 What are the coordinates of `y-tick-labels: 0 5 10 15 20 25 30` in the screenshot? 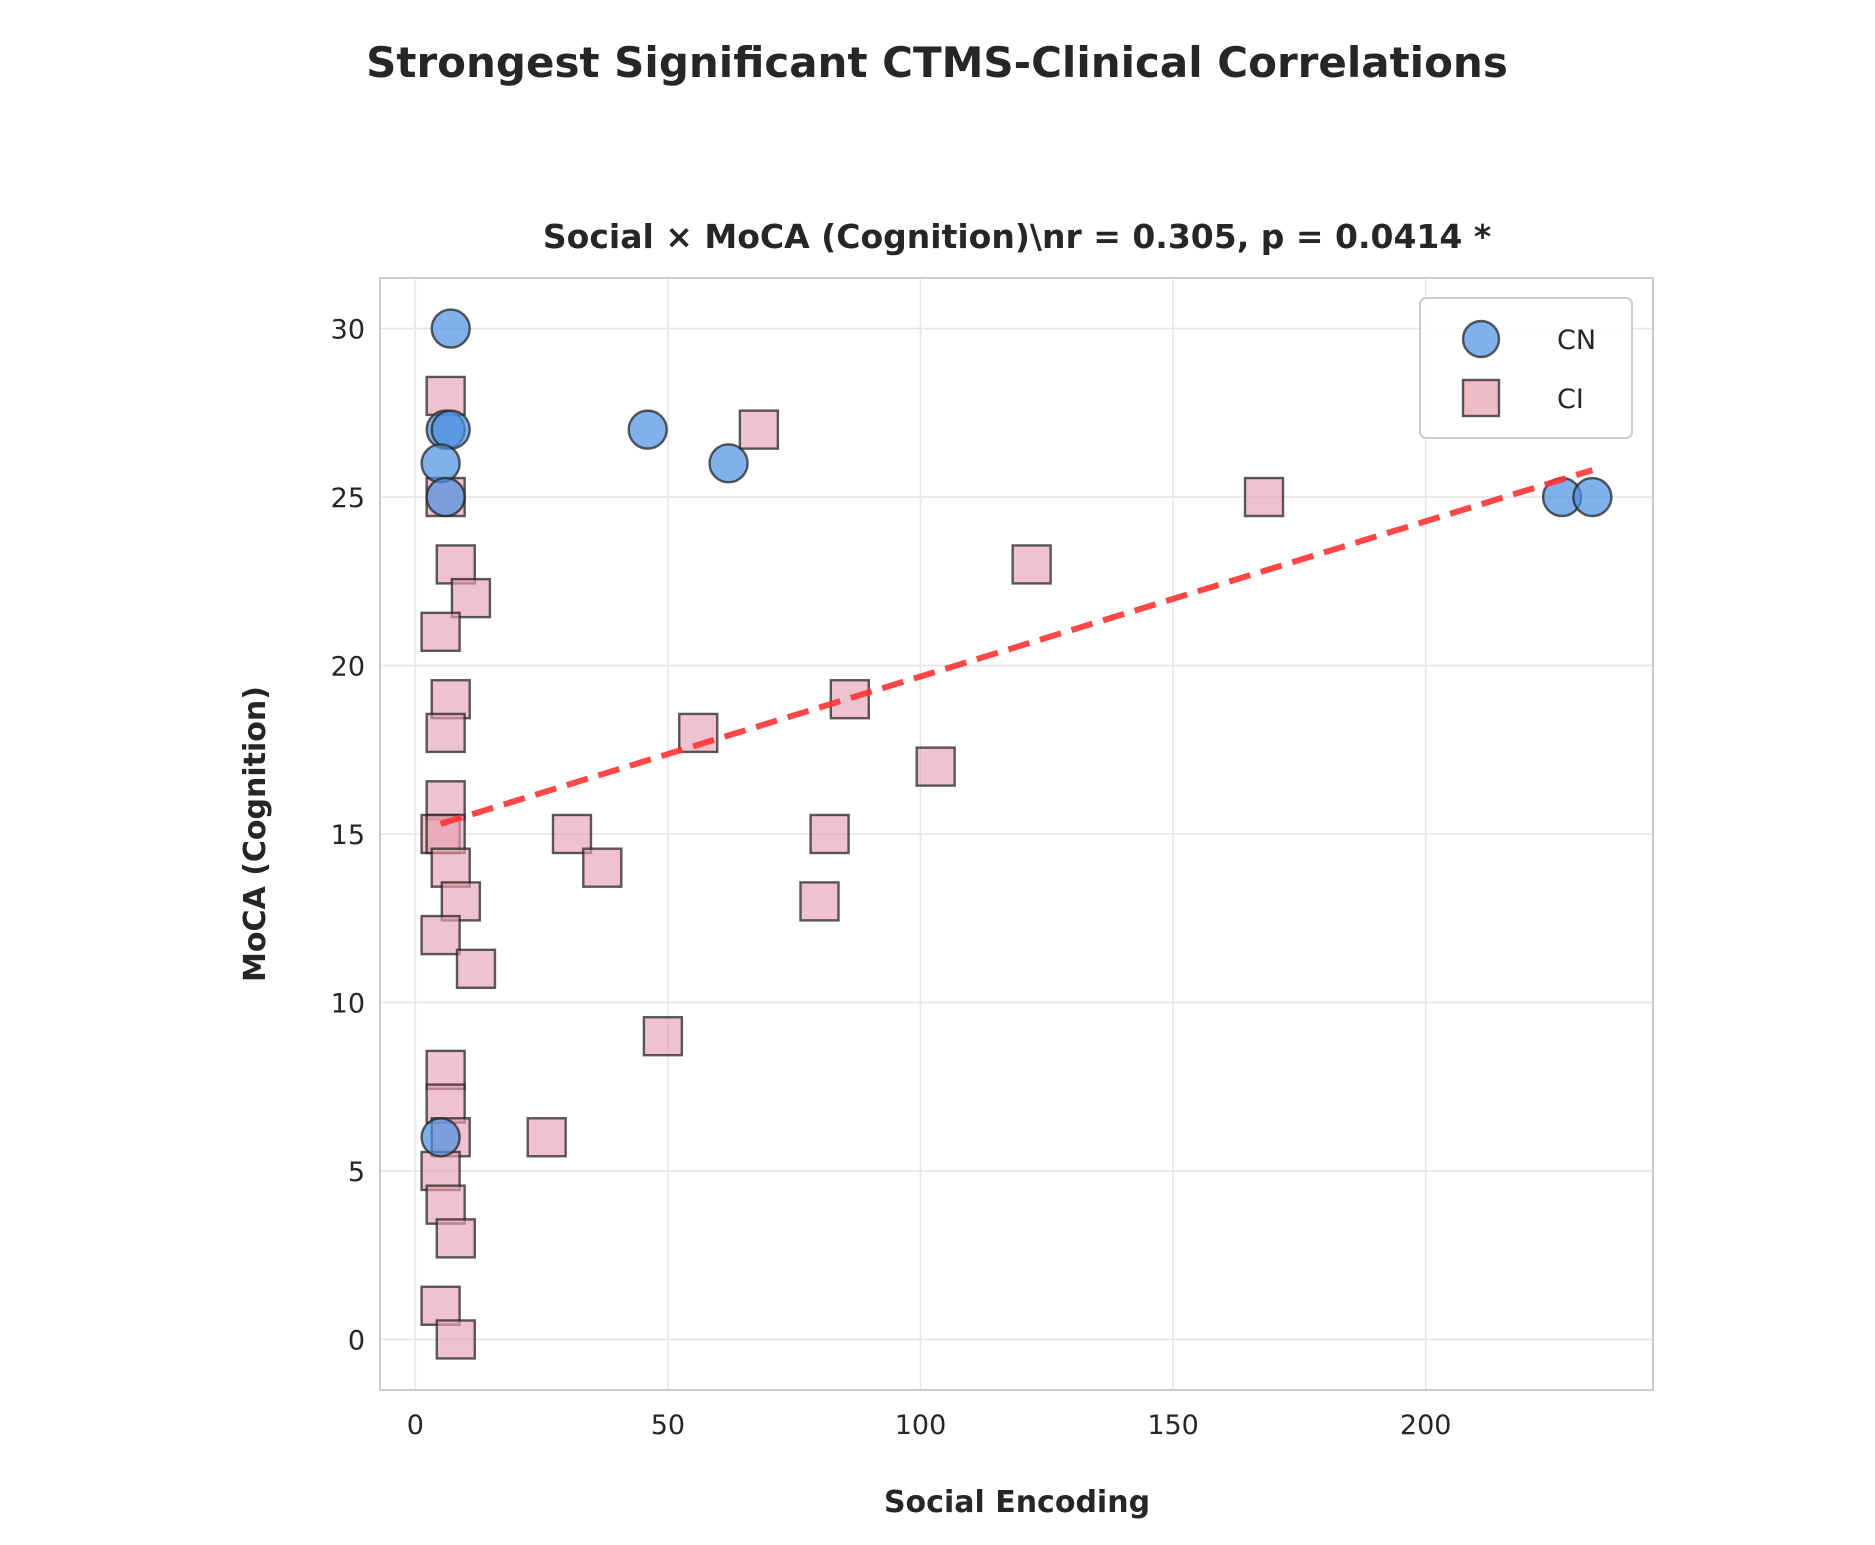 It's located at (348, 836).